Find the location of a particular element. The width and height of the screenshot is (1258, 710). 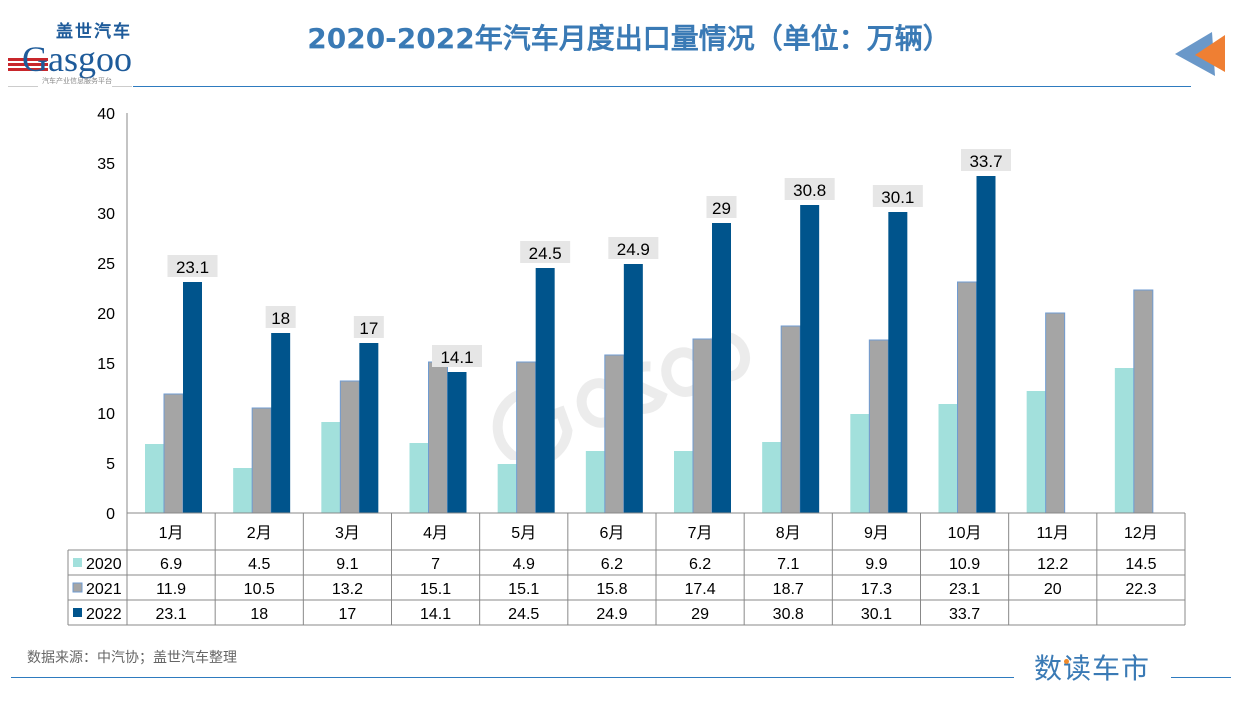

source-note: 数据来源：中汽协；盖世汽车整理 is located at coordinates (132, 658).